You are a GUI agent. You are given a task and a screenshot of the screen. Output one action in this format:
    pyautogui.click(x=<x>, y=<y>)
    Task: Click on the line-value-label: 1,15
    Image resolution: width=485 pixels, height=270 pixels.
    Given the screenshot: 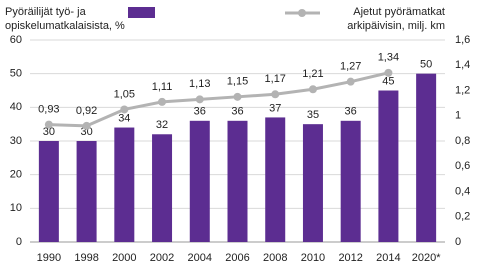 What is the action you would take?
    pyautogui.click(x=237, y=82)
    